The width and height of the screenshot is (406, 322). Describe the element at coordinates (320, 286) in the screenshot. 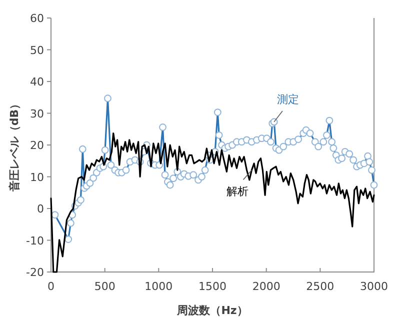

I see `x-tick-label: 2500` at that location.